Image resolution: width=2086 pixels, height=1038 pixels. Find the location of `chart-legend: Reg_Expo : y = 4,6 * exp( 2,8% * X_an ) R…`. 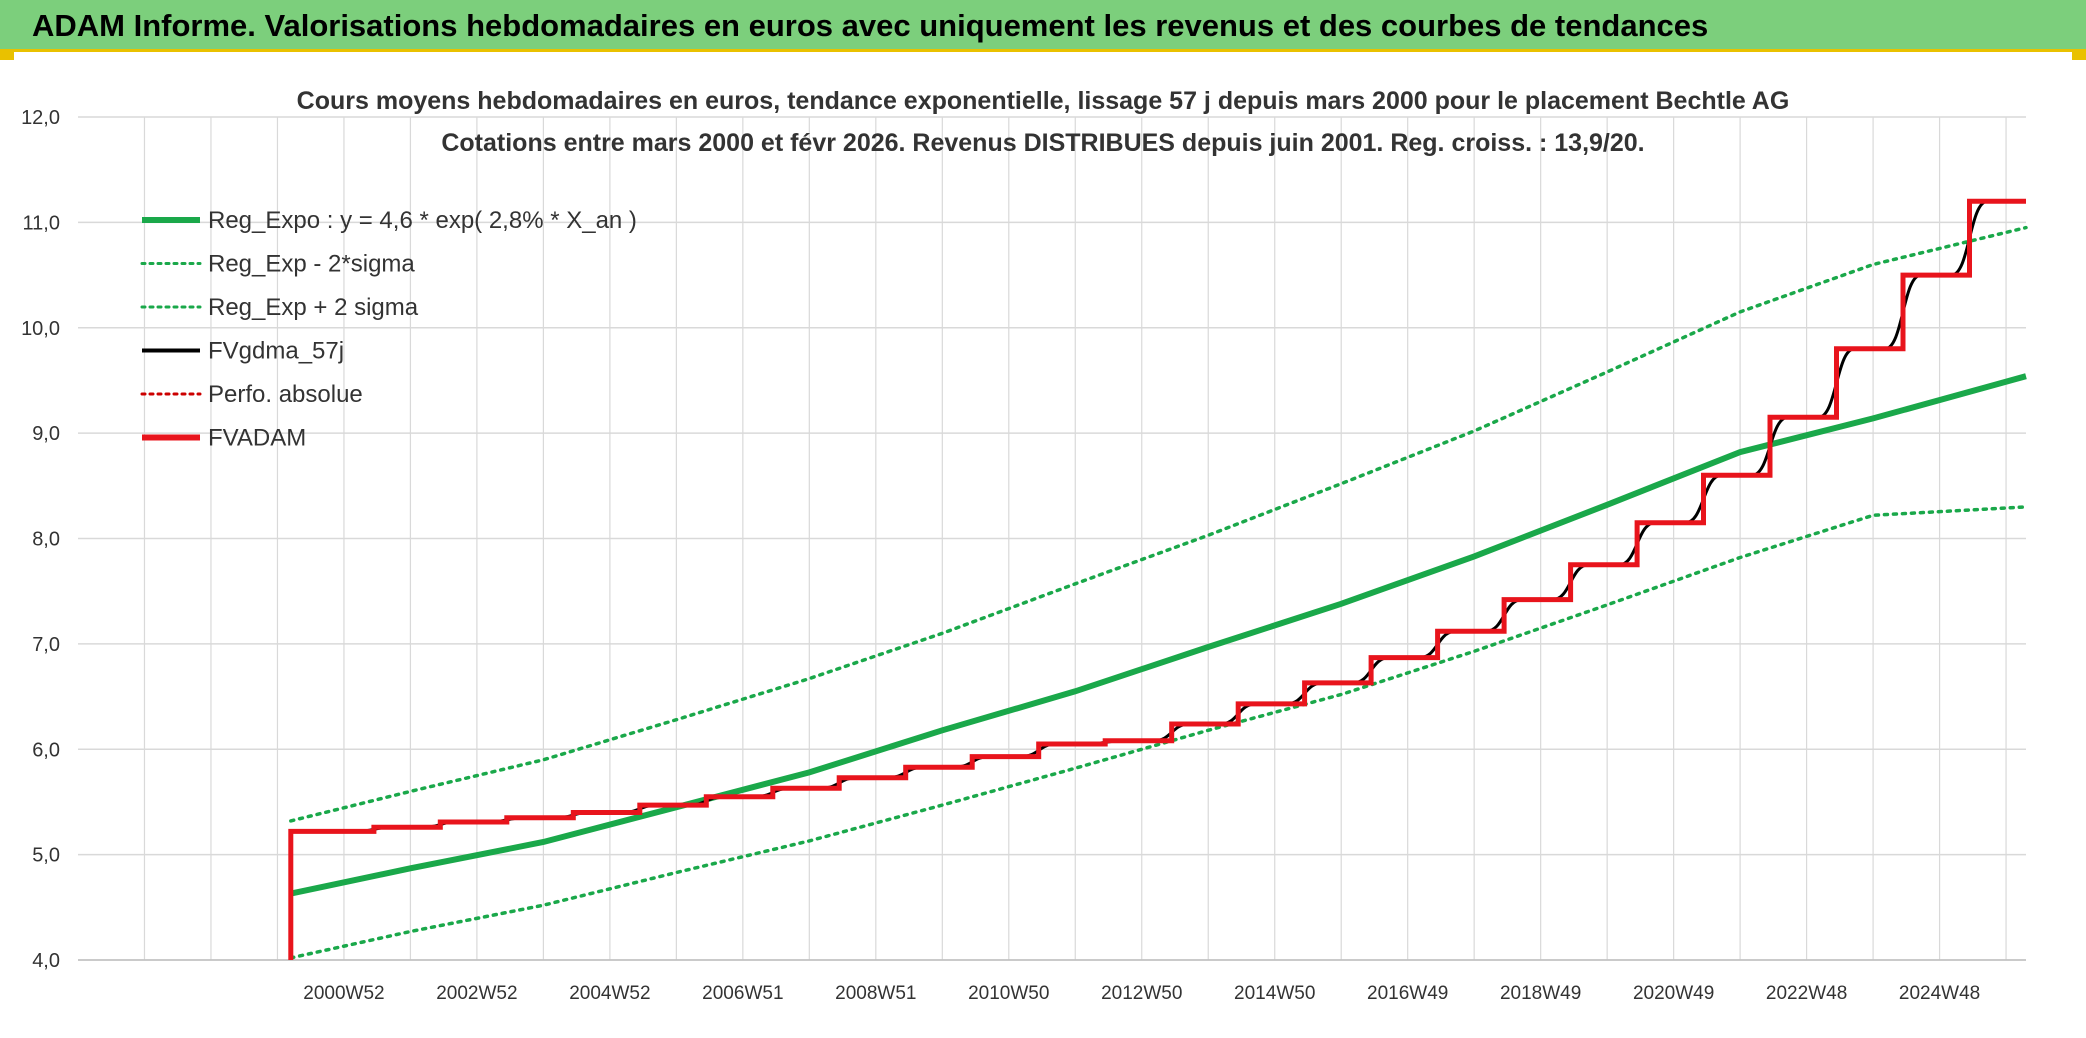

chart-legend: Reg_Expo : y = 4,6 * exp( 2,8% * X_an ) R… is located at coordinates (388, 329).